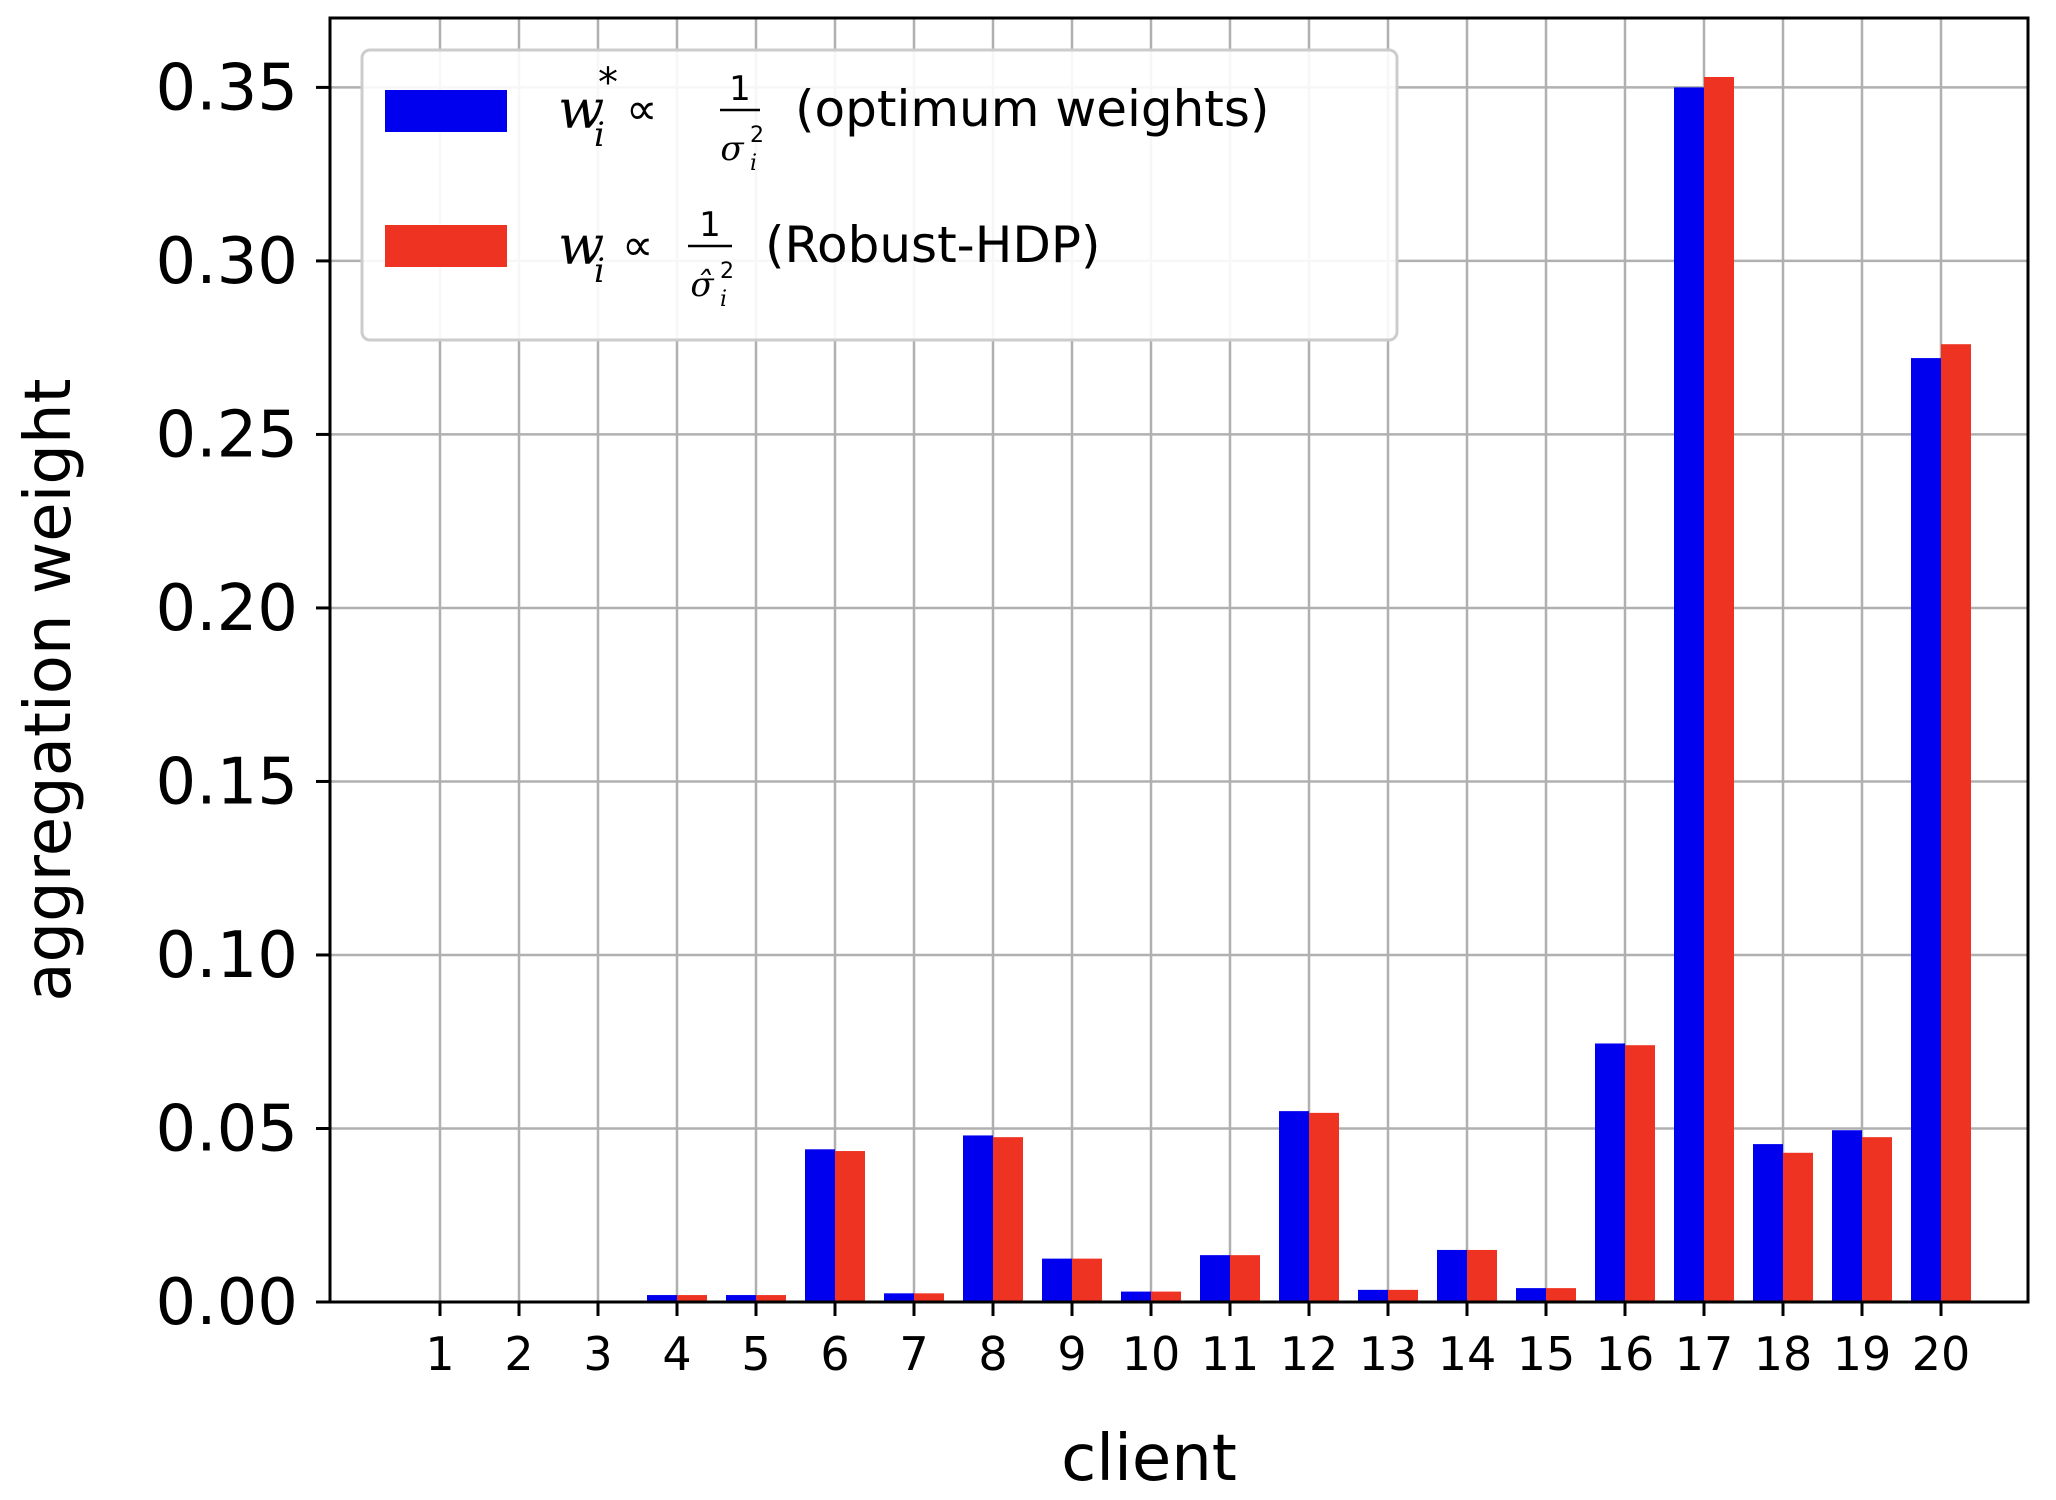 This screenshot has height=1500, width=2056. I want to click on x-tick-label-10: 10, so click(1151, 1354).